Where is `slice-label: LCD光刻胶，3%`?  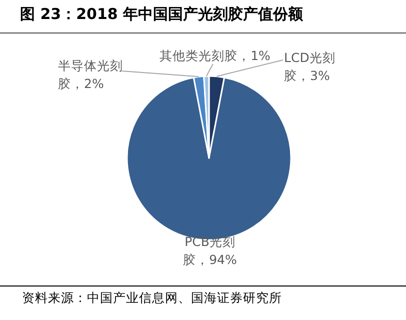 slice-label: LCD光刻胶，3% is located at coordinates (310, 67).